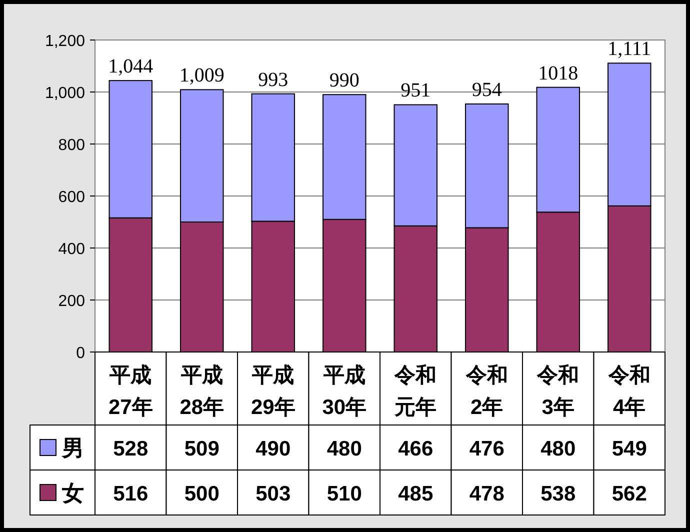 This screenshot has width=690, height=532. What do you see at coordinates (131, 67) in the screenshot?
I see `total-label: 1,044` at bounding box center [131, 67].